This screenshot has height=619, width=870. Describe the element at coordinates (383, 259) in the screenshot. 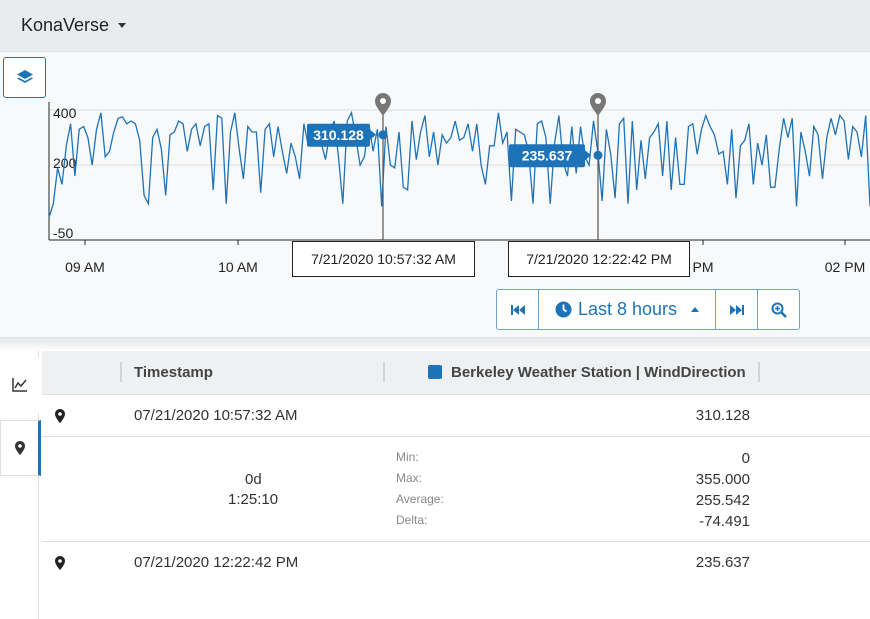

I see `marker-time-label: 7/21/2020 10:57:32 AM` at that location.